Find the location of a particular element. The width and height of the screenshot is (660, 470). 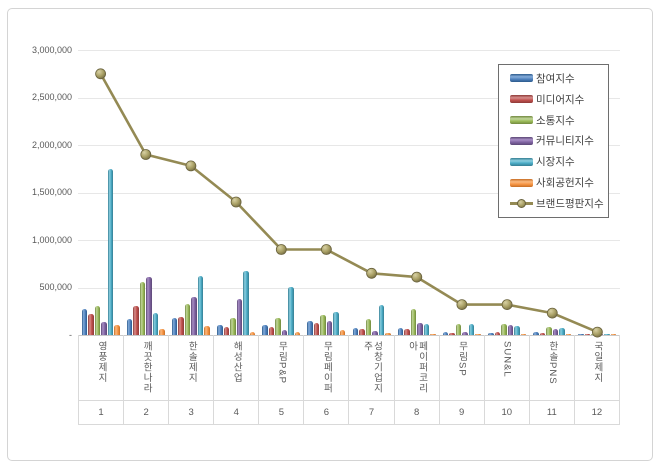

category-cell: 페이퍼코리아 is located at coordinates (416, 367).